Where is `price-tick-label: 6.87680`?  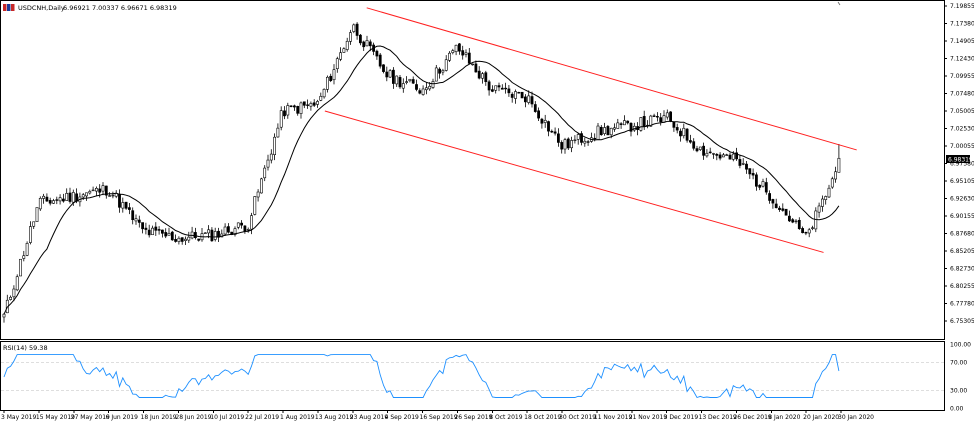
price-tick-label: 6.87680 is located at coordinates (962, 234).